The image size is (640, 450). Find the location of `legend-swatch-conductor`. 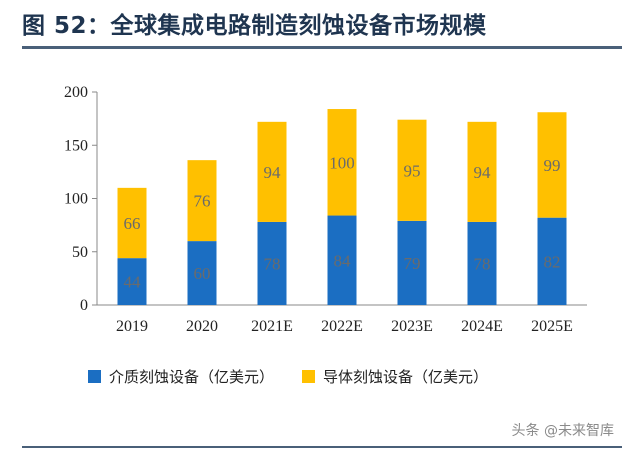

legend-swatch-conductor is located at coordinates (309, 376).